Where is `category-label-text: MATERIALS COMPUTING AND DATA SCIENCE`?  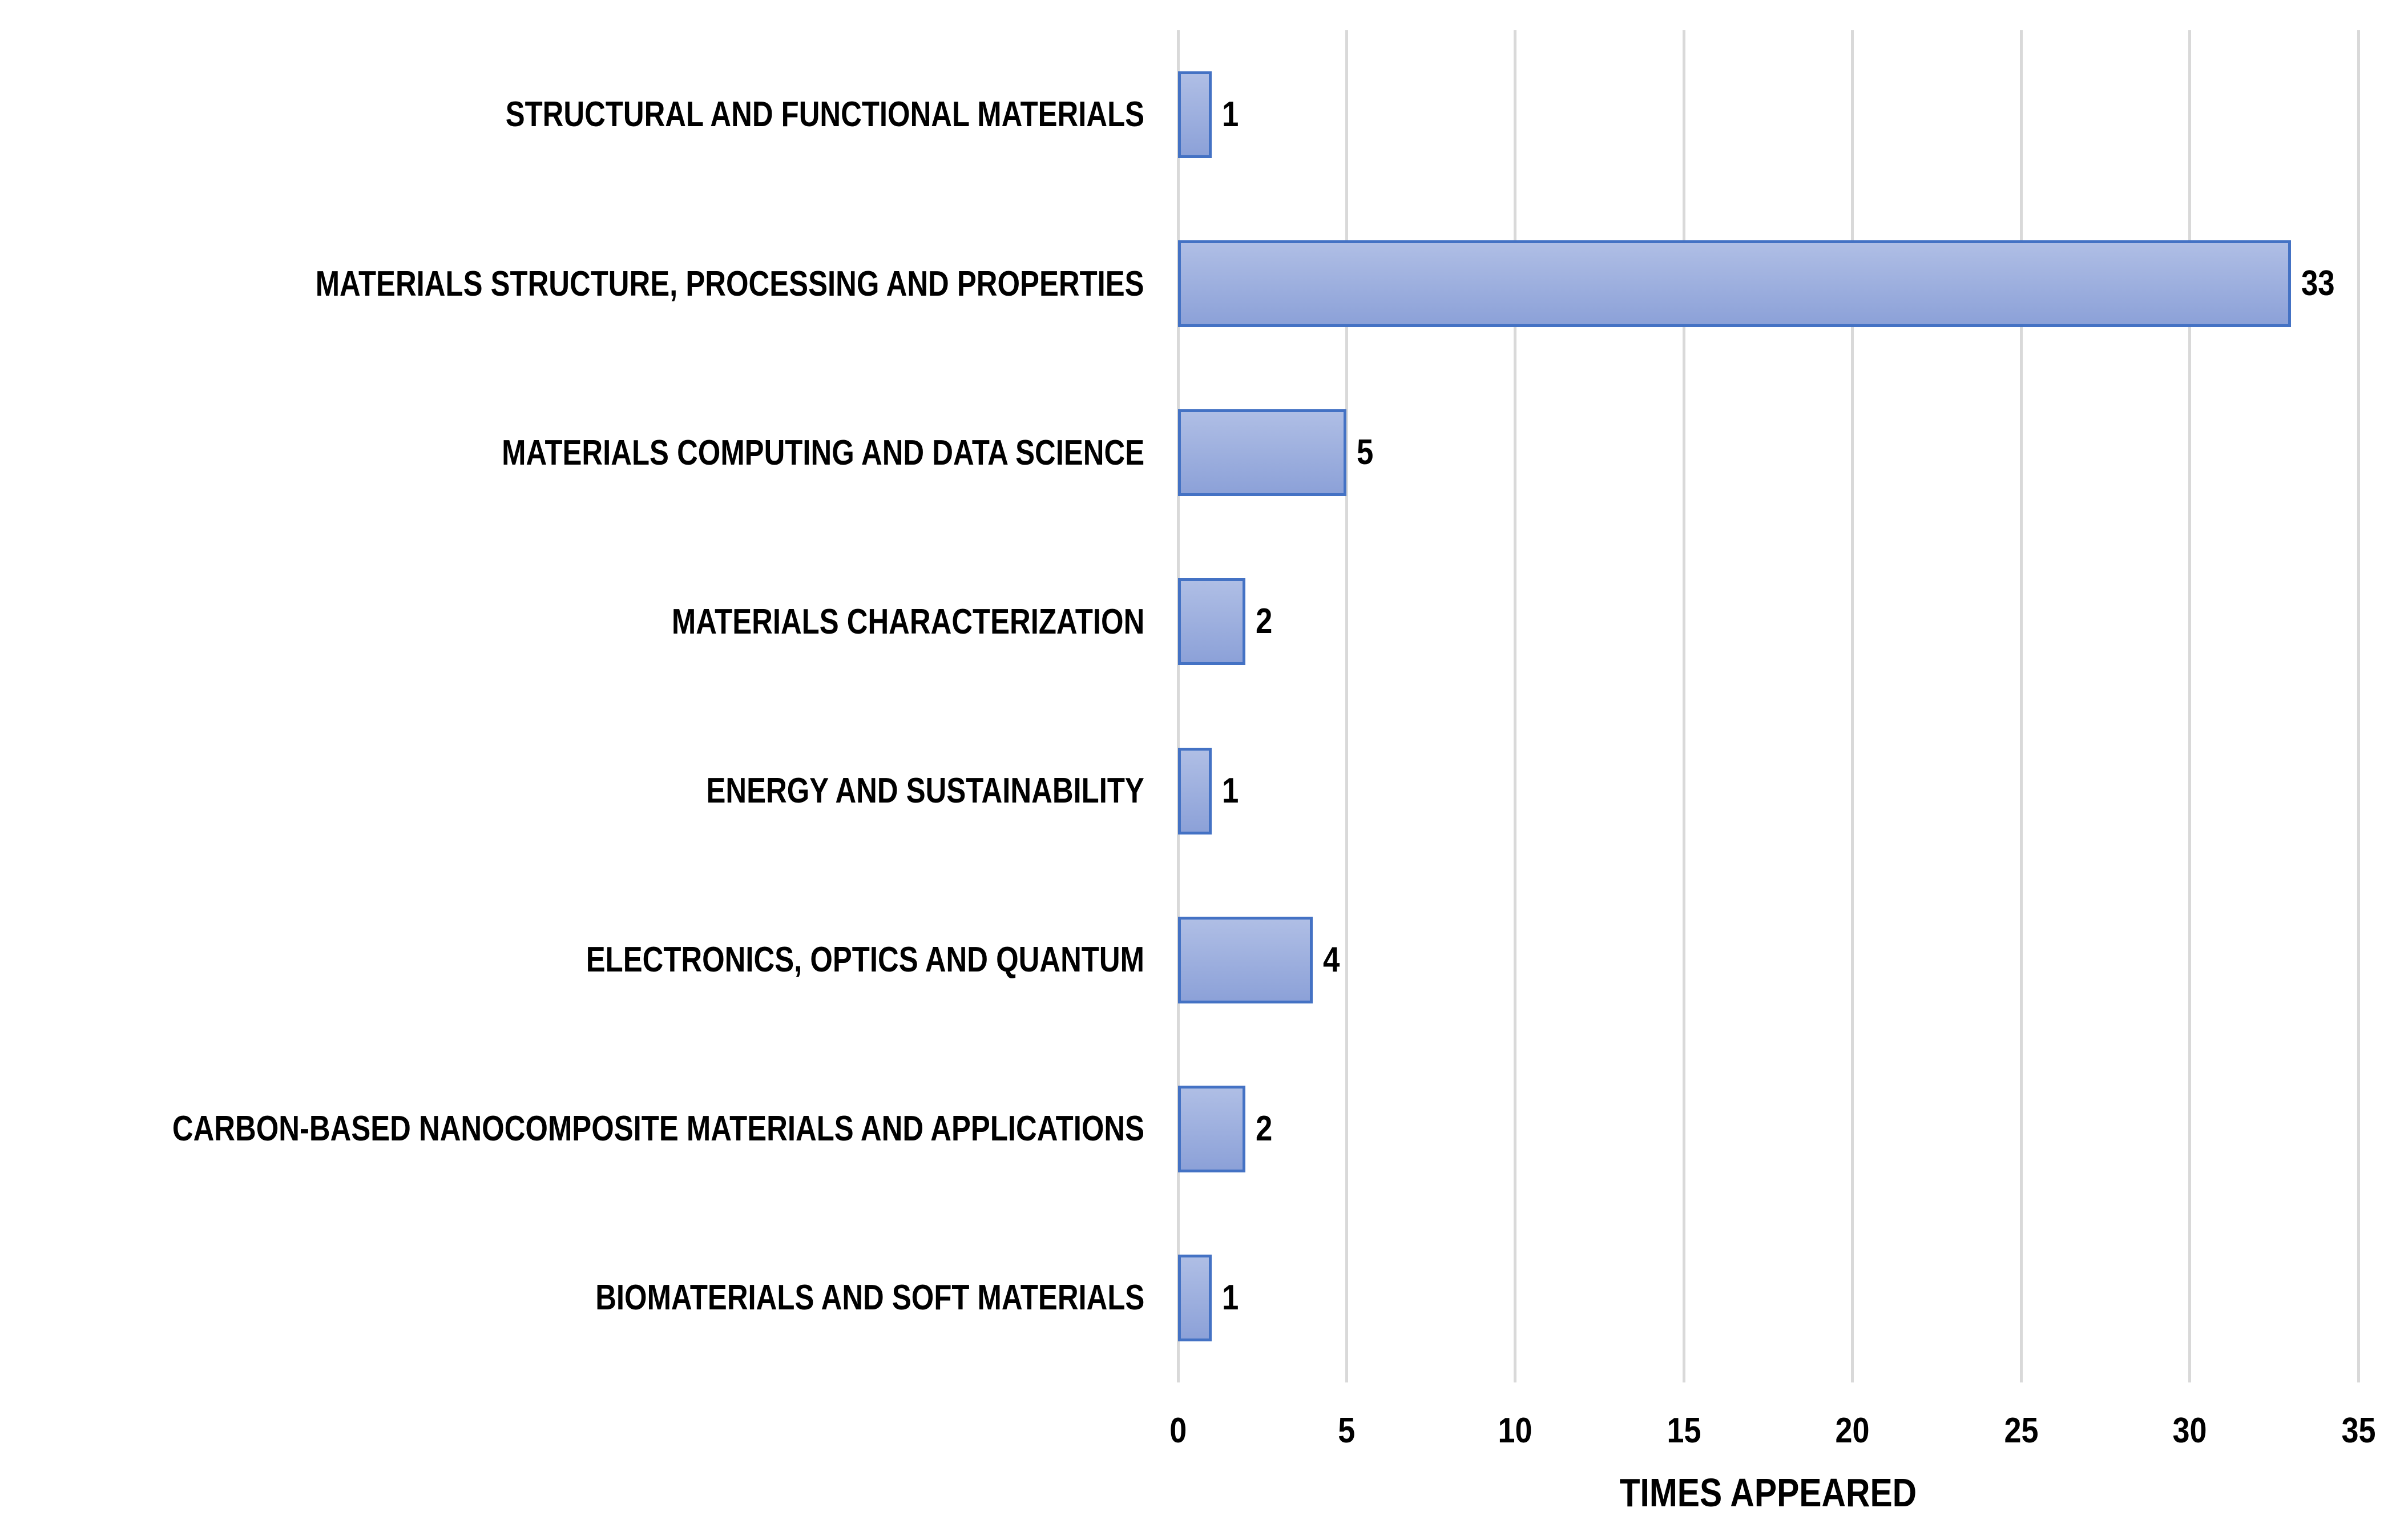 category-label-text: MATERIALS COMPUTING AND DATA SCIENCE is located at coordinates (823, 453).